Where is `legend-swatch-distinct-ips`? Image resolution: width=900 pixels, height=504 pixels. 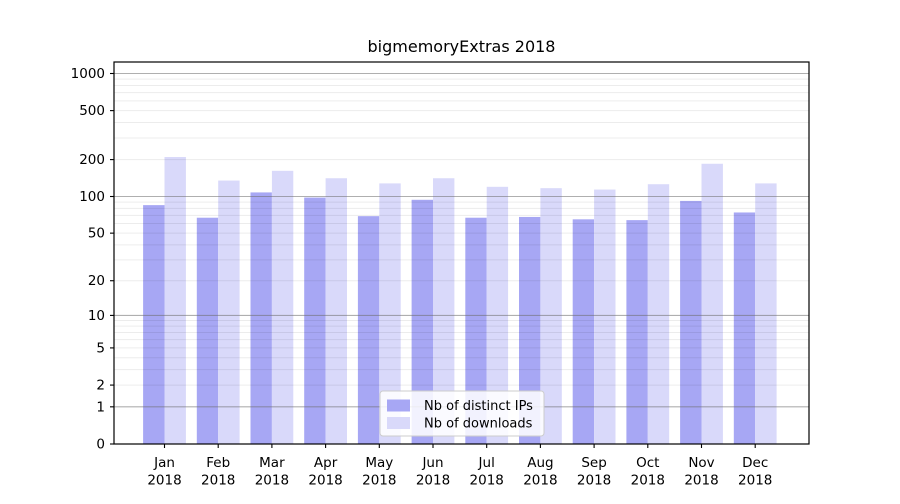 legend-swatch-distinct-ips is located at coordinates (398, 405).